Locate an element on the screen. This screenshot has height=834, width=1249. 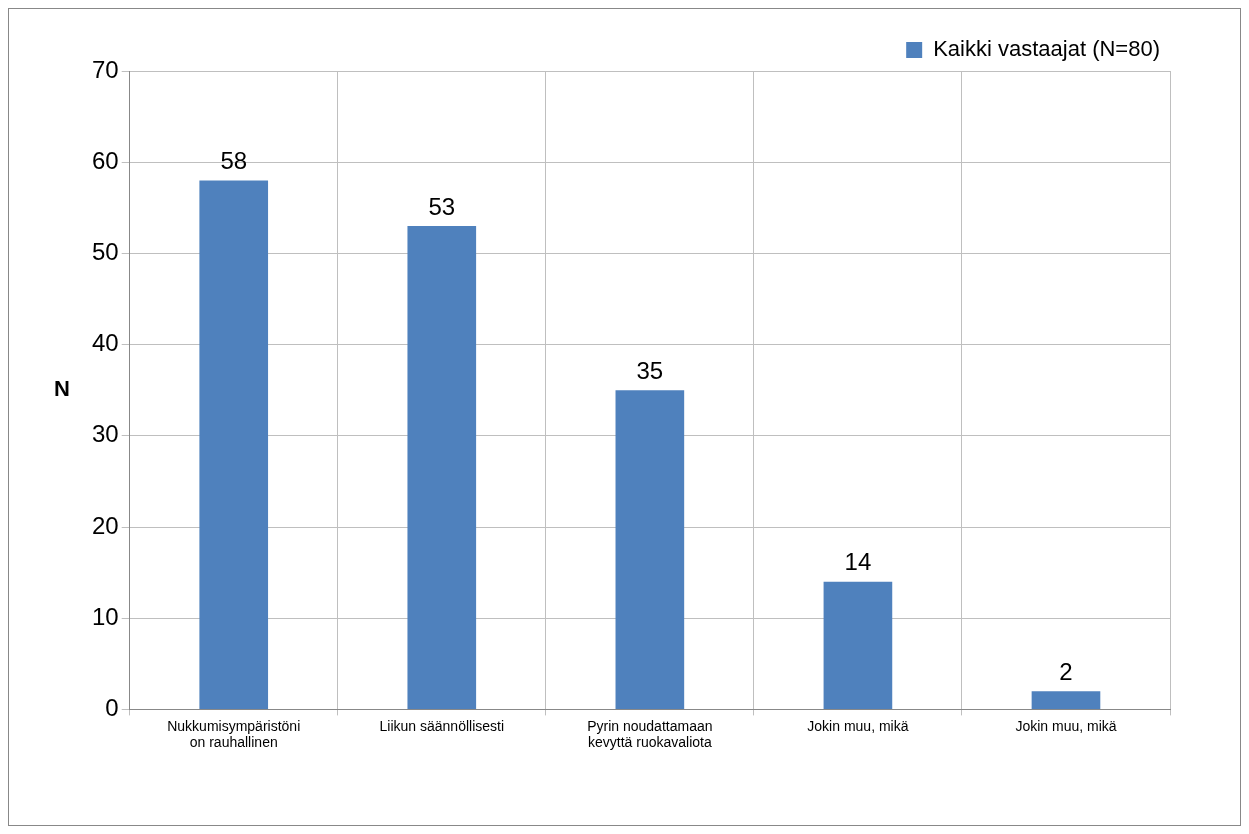
x-tick-label: Liikun säännöllisesti is located at coordinates (442, 725).